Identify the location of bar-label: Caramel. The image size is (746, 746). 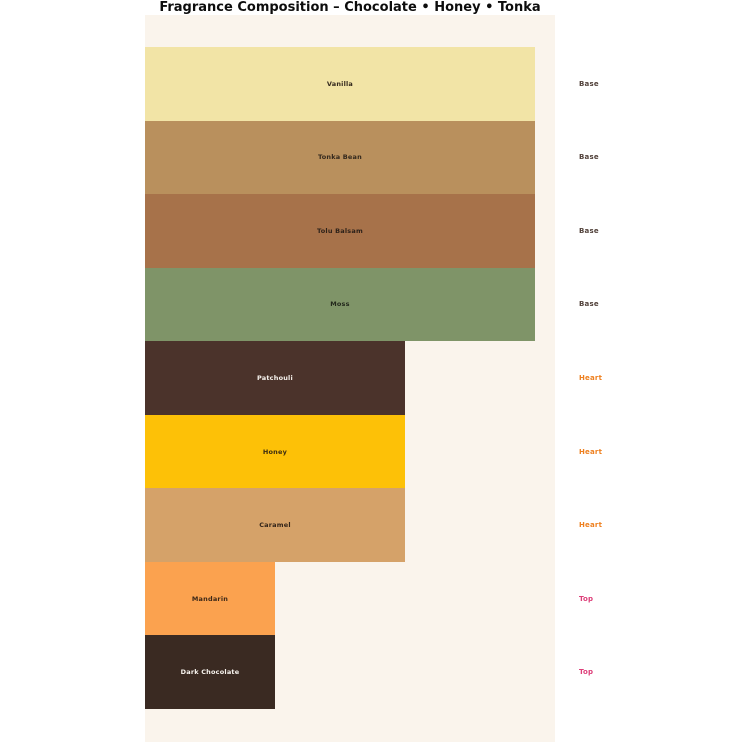
(275, 525).